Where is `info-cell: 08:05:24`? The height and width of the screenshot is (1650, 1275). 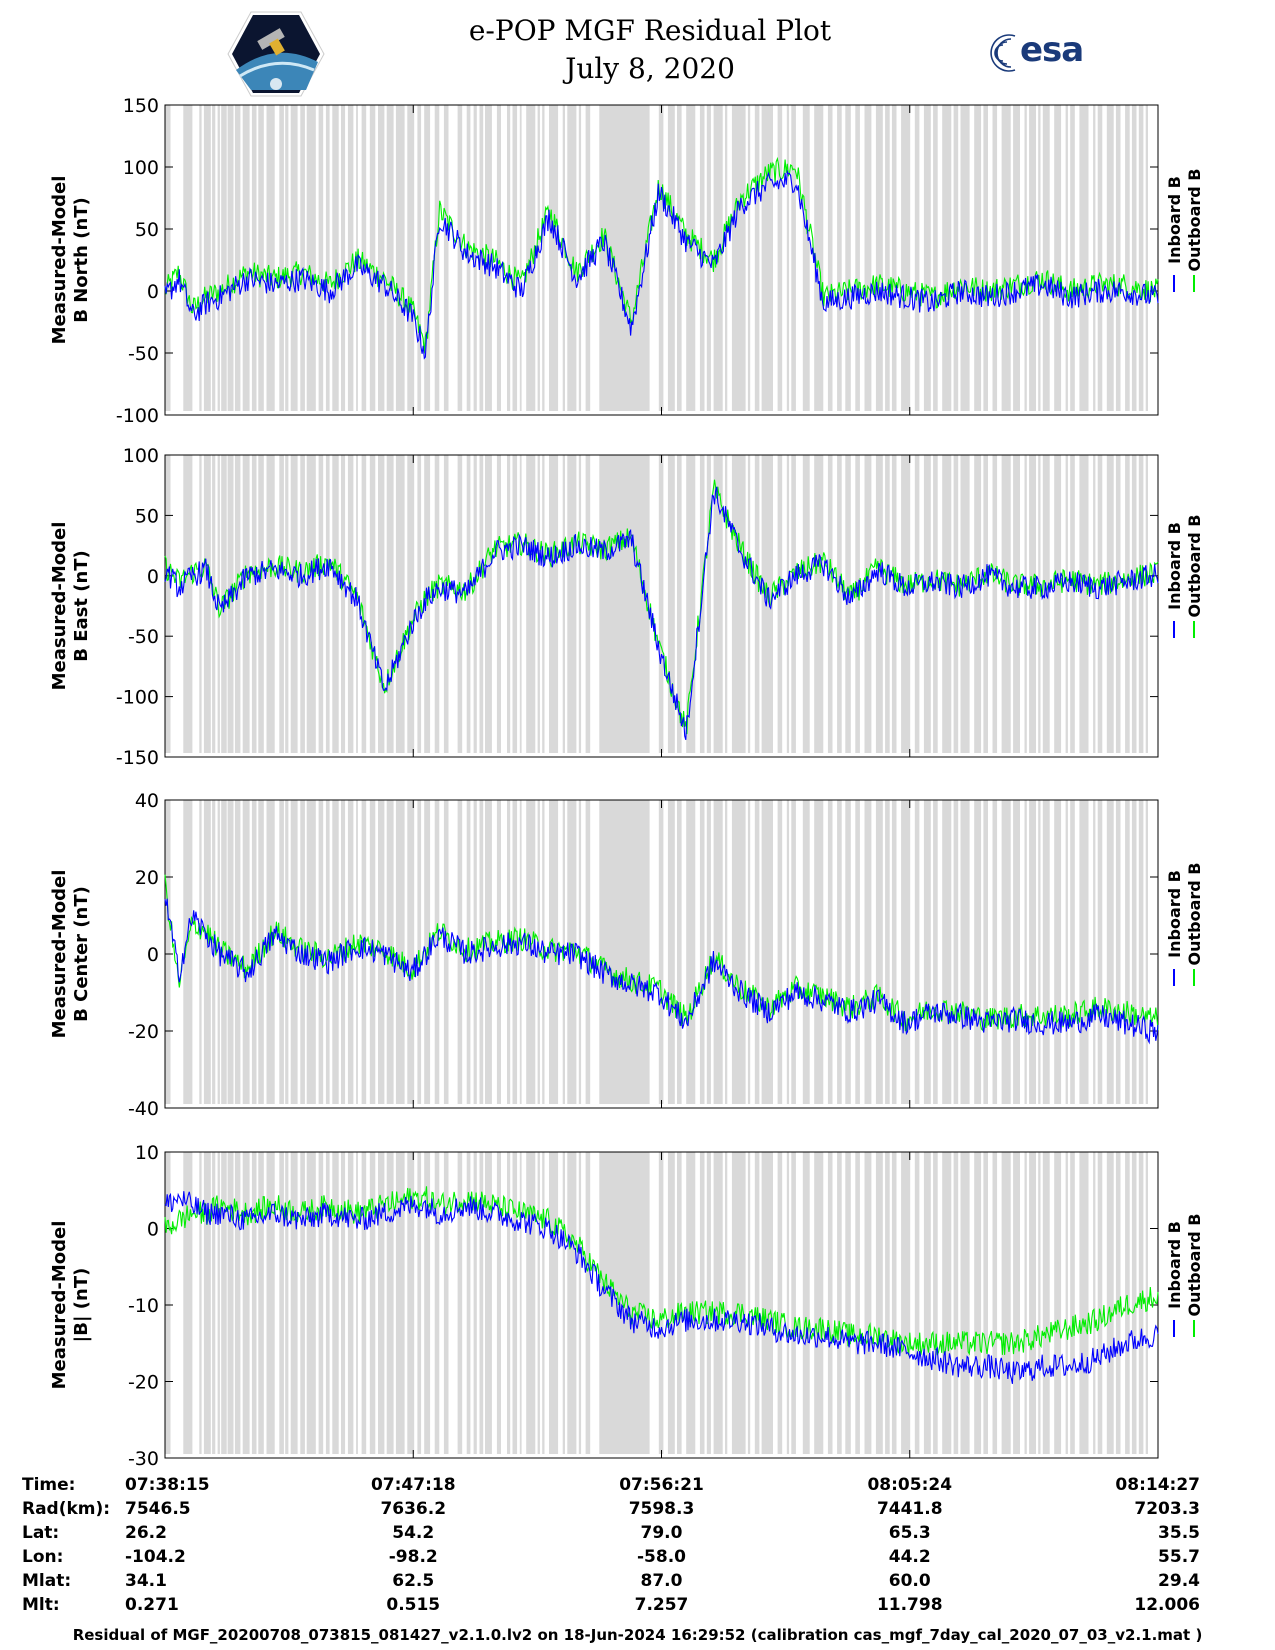
info-cell: 08:05:24 is located at coordinates (909, 1485).